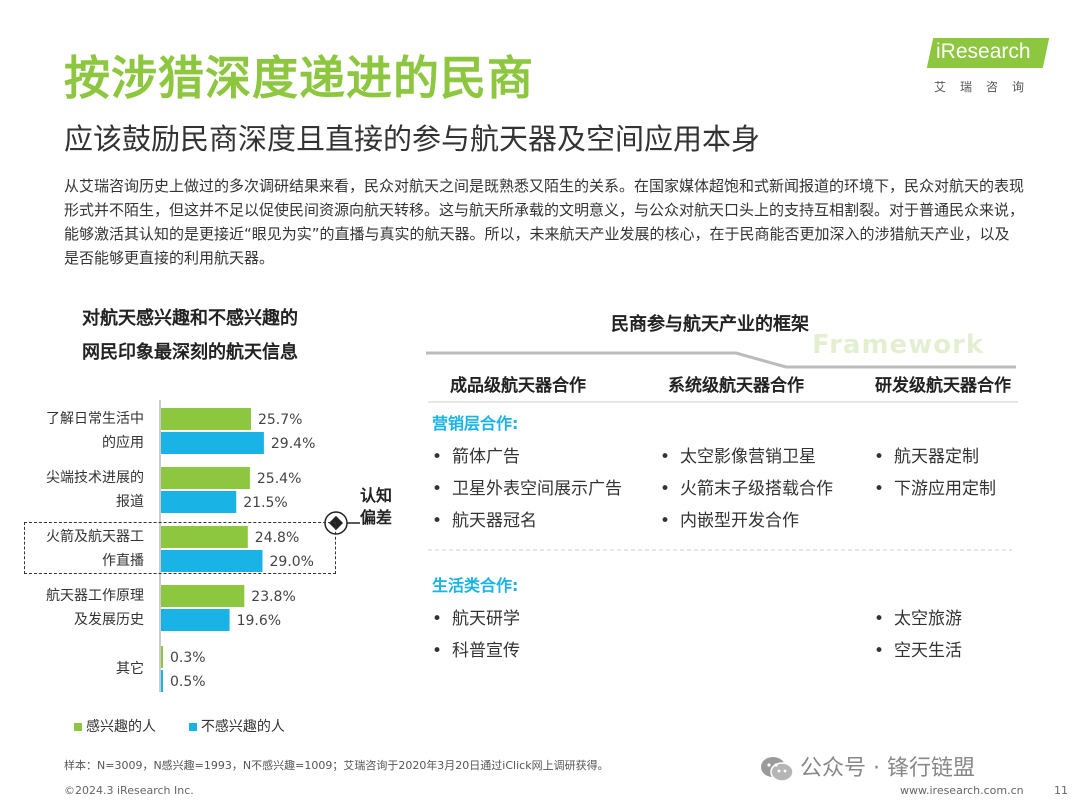 The width and height of the screenshot is (1080, 810). What do you see at coordinates (259, 621) in the screenshot?
I see `data-label: 19.6%` at bounding box center [259, 621].